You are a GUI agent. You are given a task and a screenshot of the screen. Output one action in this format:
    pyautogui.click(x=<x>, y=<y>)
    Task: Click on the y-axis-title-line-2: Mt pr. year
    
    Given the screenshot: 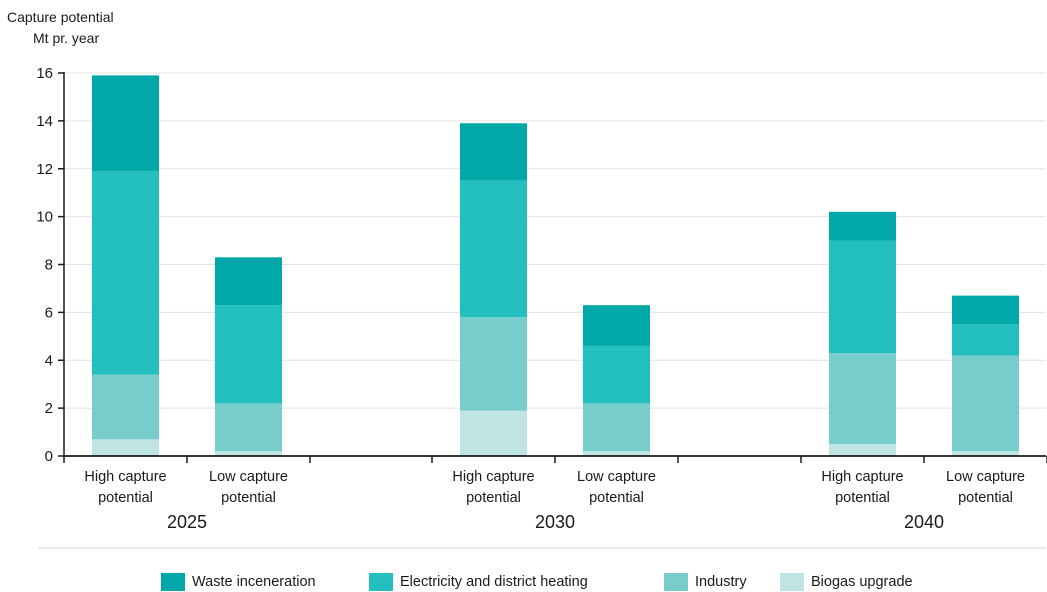 What is the action you would take?
    pyautogui.click(x=66, y=38)
    